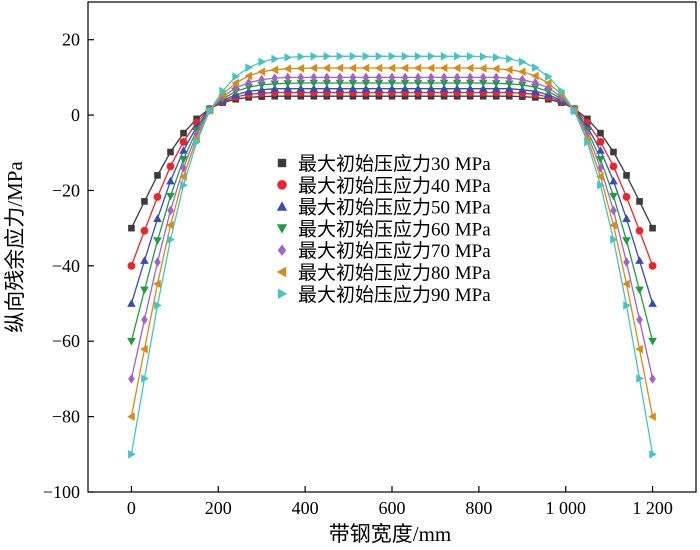 The height and width of the screenshot is (550, 700). I want to click on x-tick-label: 600, so click(392, 508).